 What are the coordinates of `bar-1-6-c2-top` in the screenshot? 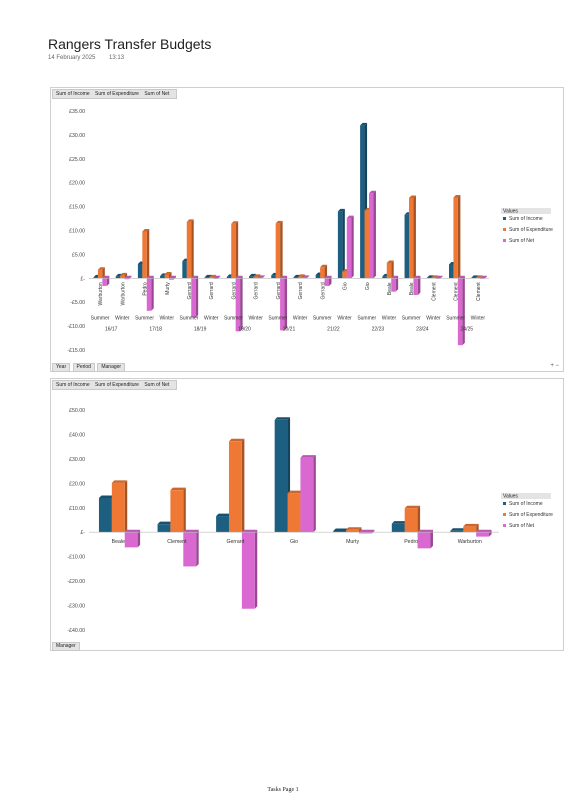 It's located at (471, 525).